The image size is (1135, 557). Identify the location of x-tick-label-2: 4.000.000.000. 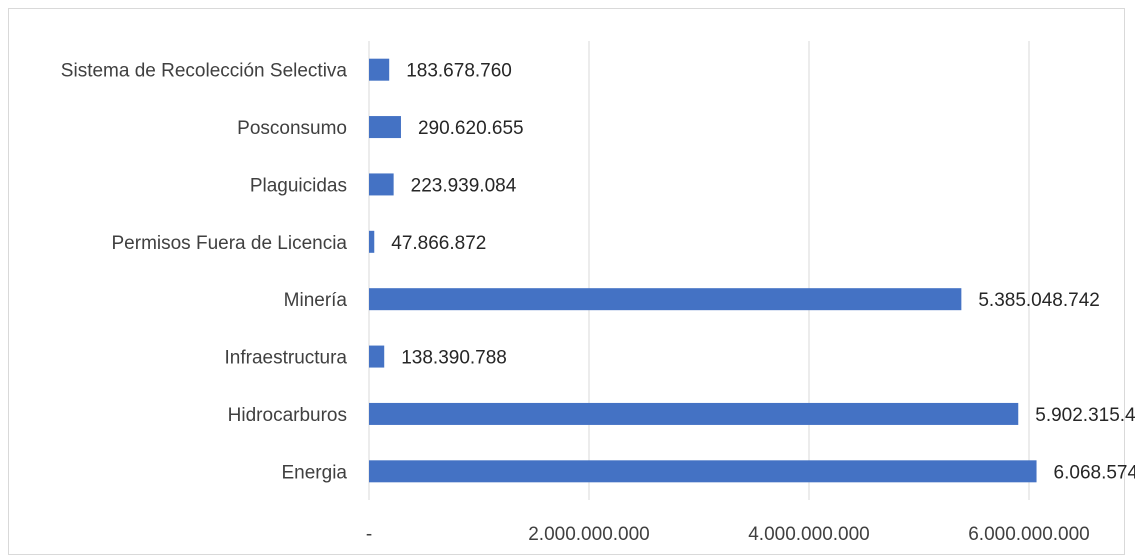
(809, 534).